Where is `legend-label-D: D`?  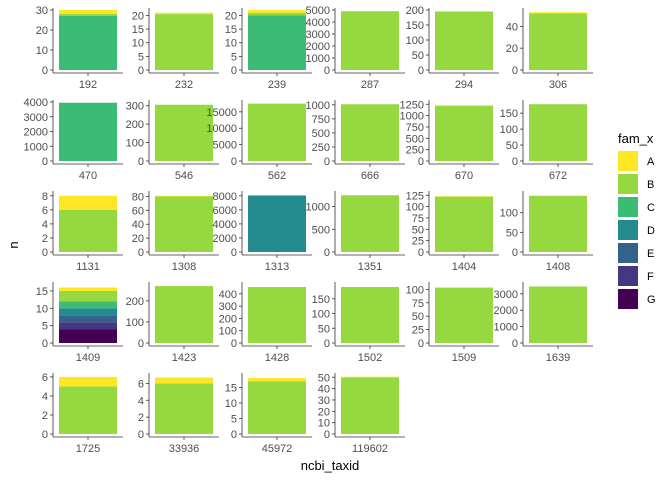 legend-label-D: D is located at coordinates (651, 231).